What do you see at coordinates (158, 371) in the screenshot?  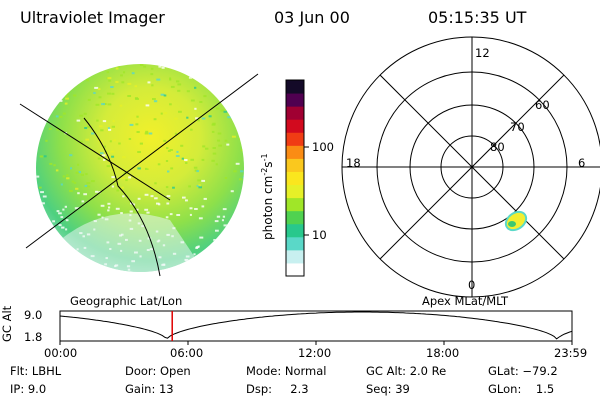 I see `status-door: Door: Open` at bounding box center [158, 371].